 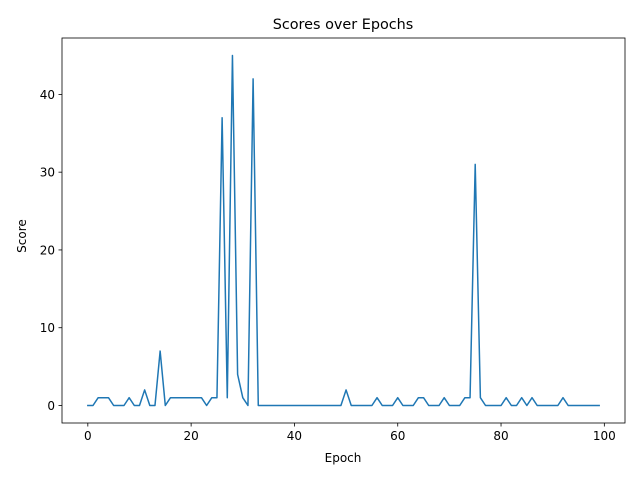 I want to click on x-tick-label: 40, so click(x=294, y=436).